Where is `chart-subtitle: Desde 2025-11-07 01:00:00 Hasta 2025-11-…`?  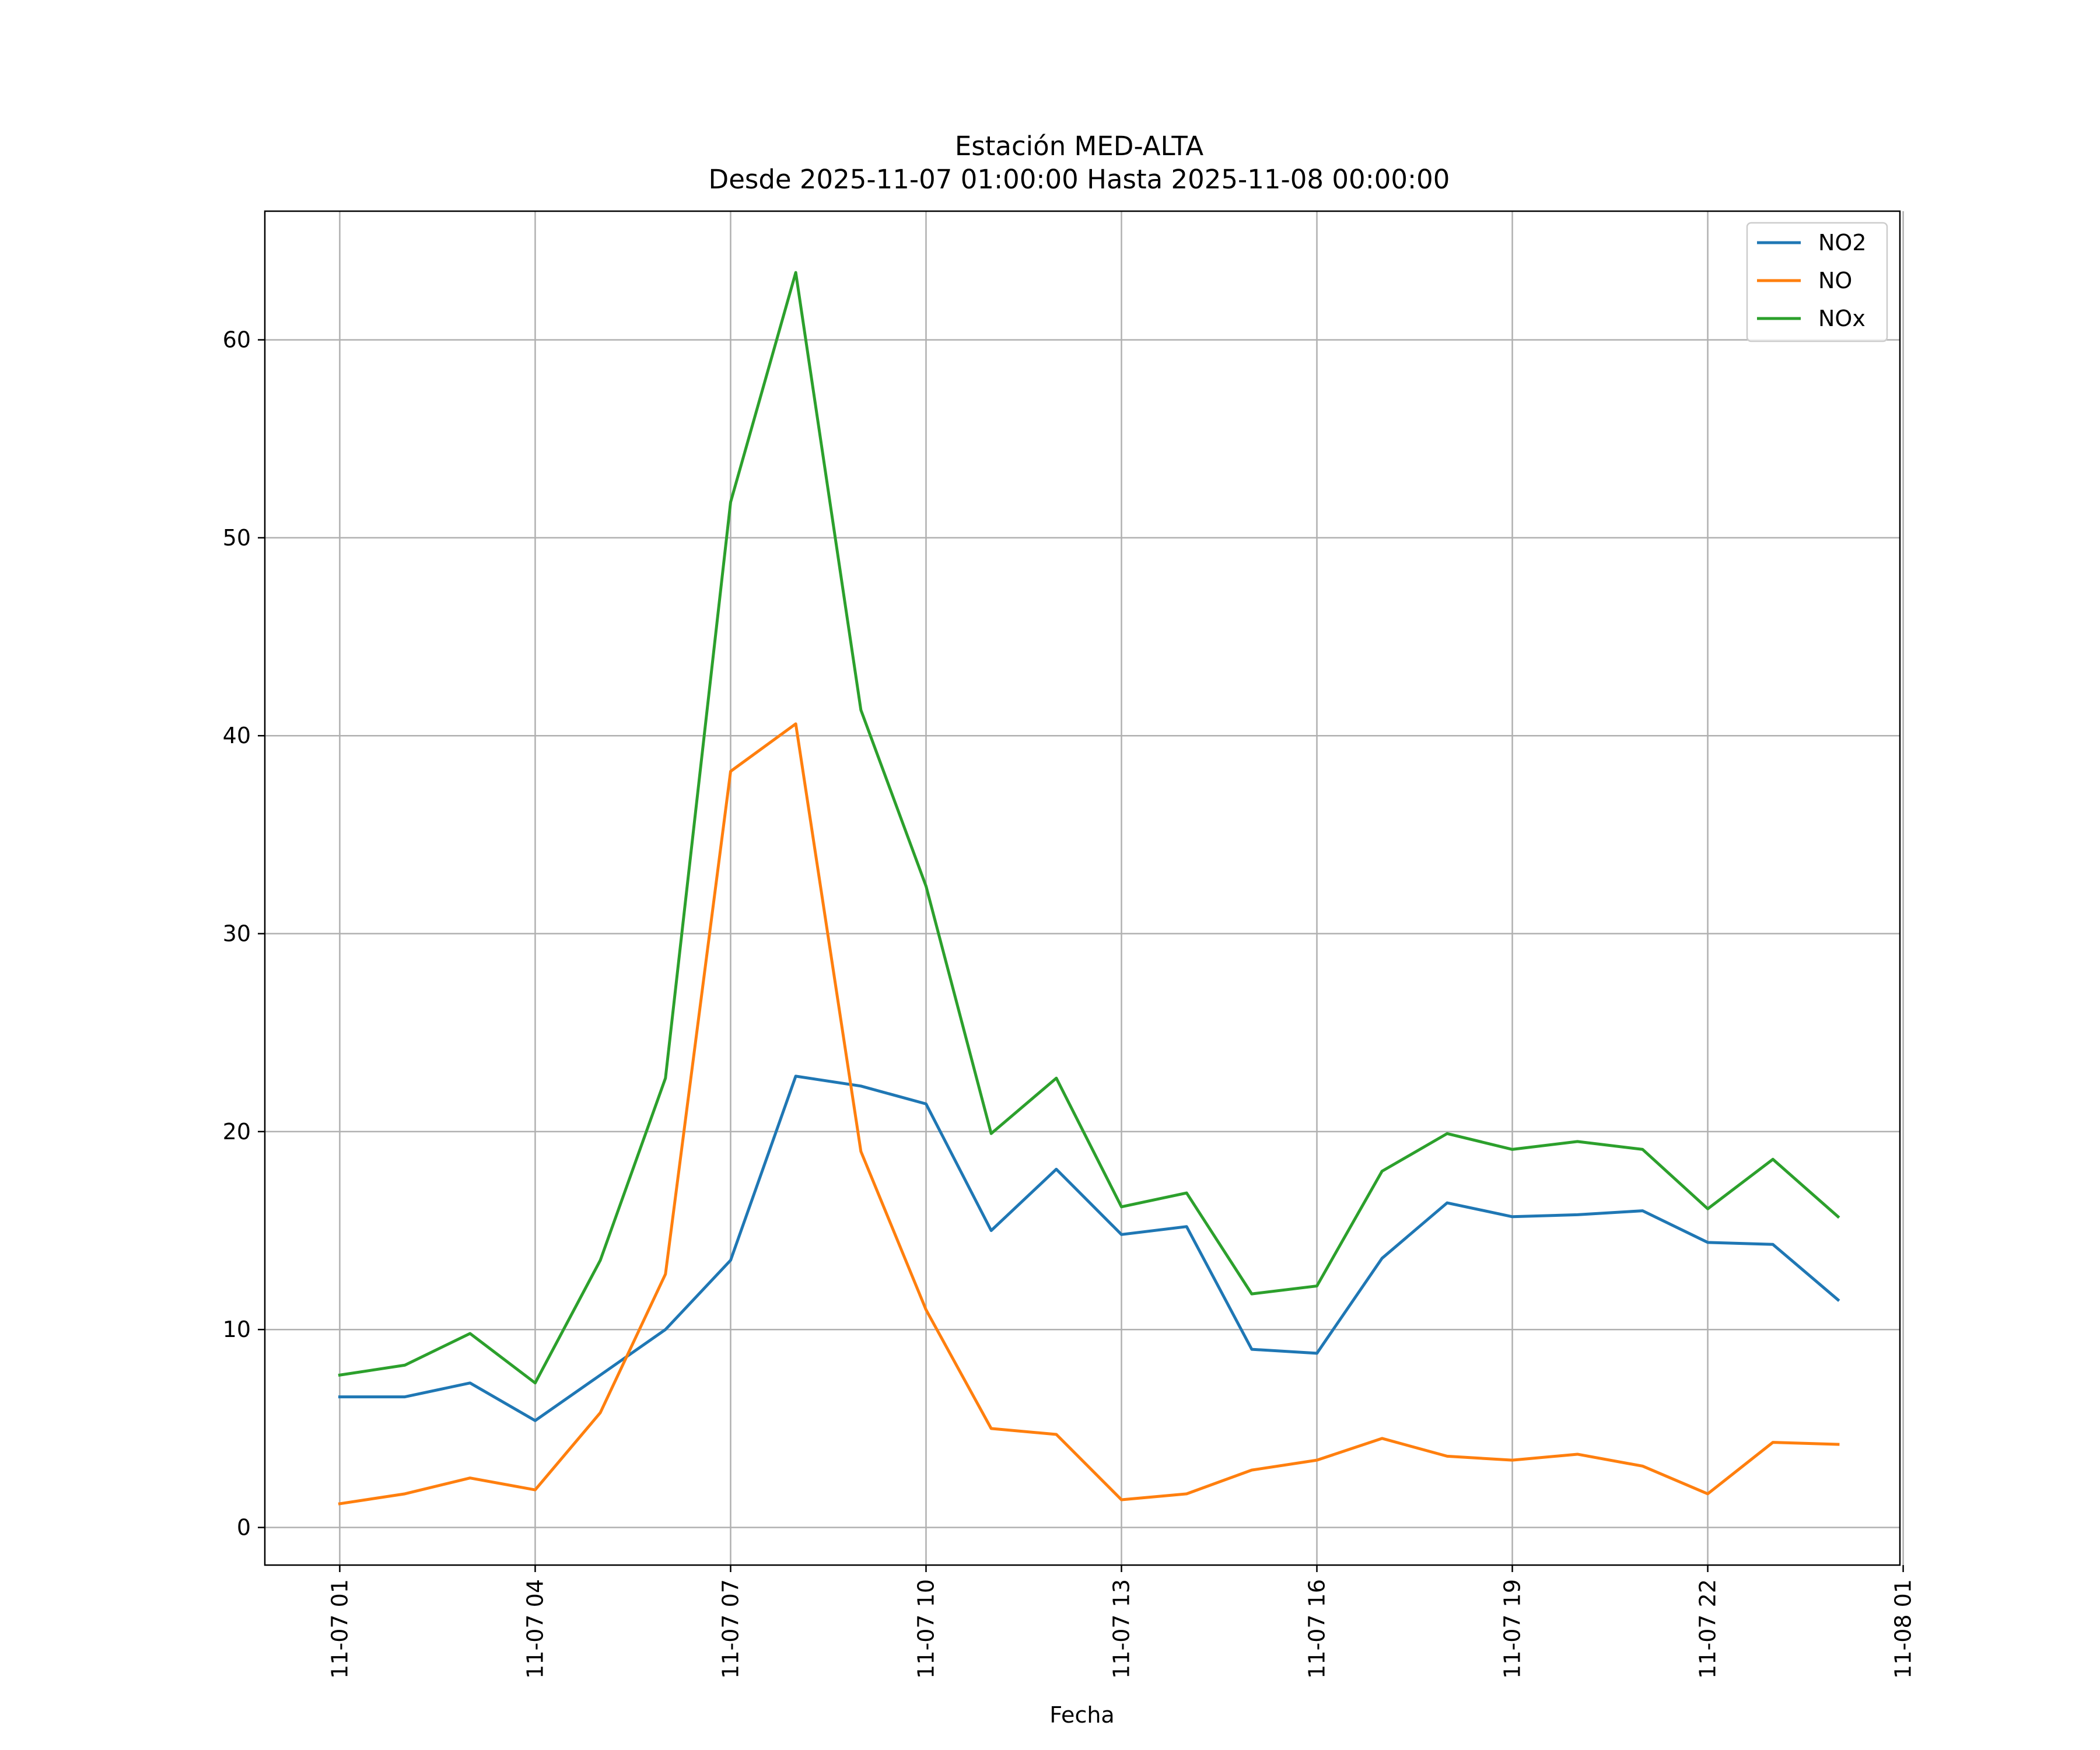 chart-subtitle: Desde 2025-11-07 01:00:00 Hasta 2025-11-… is located at coordinates (1079, 180).